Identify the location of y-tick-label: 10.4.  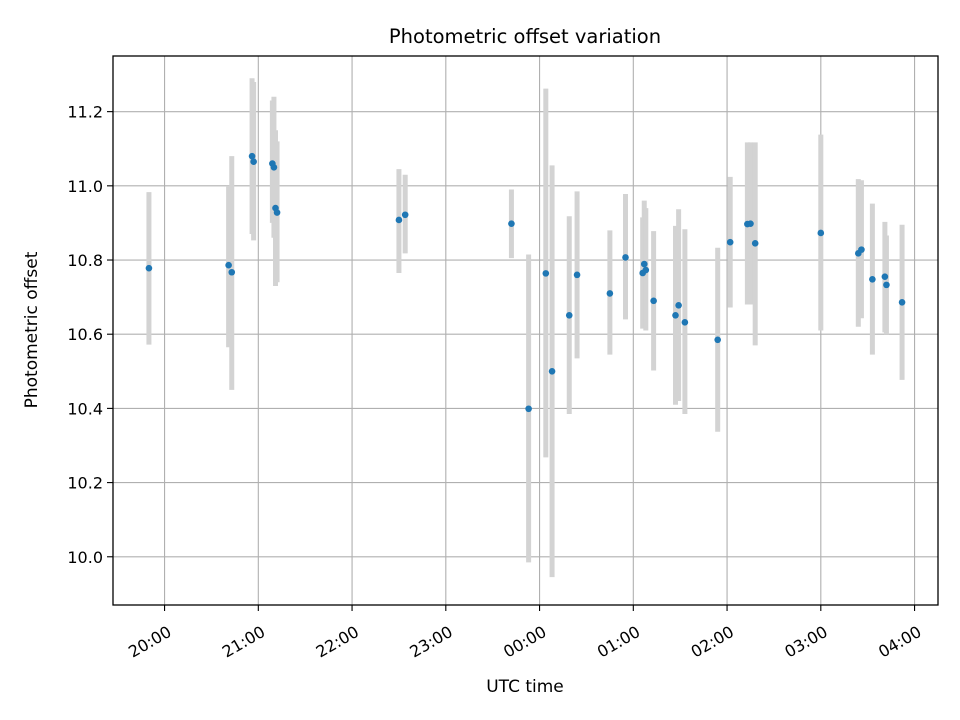
(85, 408).